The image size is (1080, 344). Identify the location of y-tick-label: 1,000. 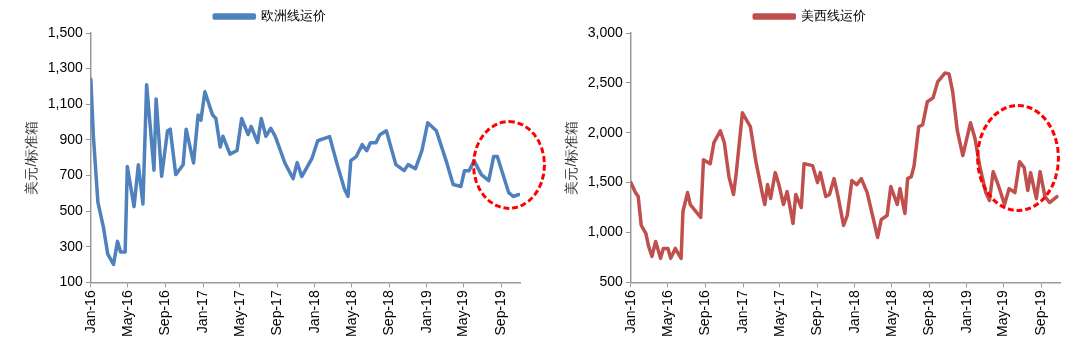
(605, 231).